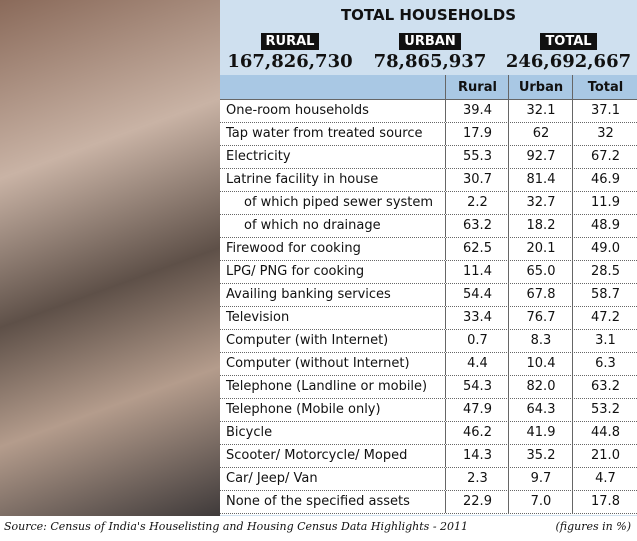 Image resolution: width=637 pixels, height=541 pixels. Describe the element at coordinates (428, 249) in the screenshot. I see `table-row: Firewood for cooking 62.5 20.1 49.0` at that location.